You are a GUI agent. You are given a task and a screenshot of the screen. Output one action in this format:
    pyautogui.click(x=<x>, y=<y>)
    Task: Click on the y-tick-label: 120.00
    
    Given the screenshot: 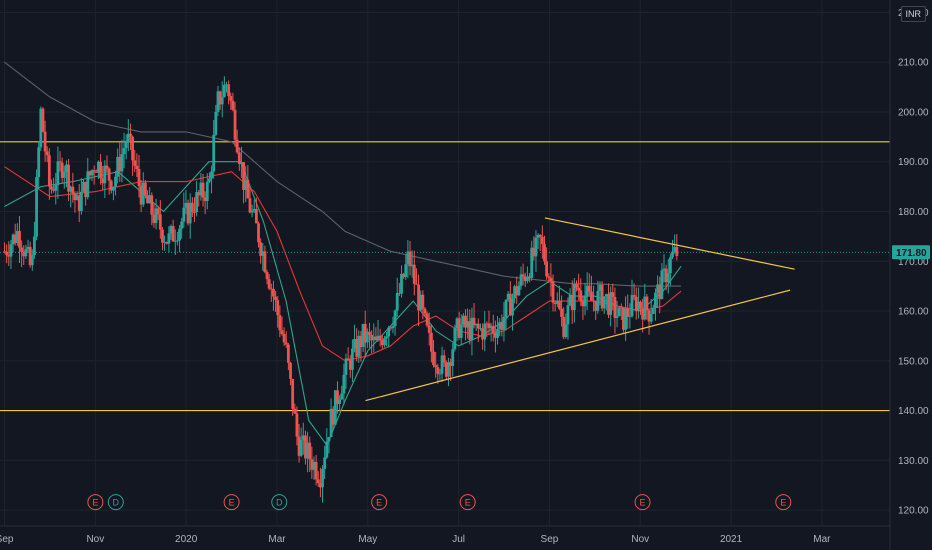 What is the action you would take?
    pyautogui.click(x=913, y=511)
    